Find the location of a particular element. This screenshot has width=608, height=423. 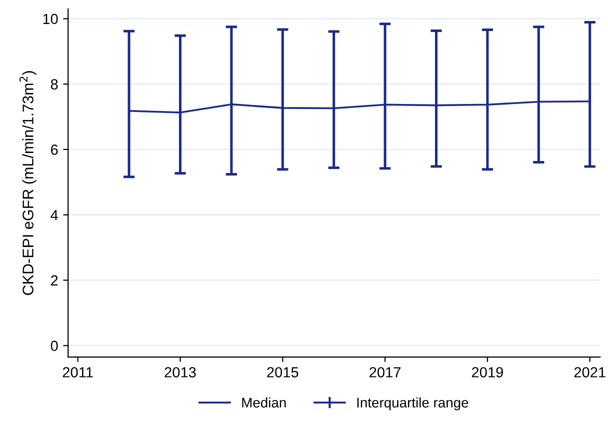

y-tick-label: 0 is located at coordinates (54, 345).